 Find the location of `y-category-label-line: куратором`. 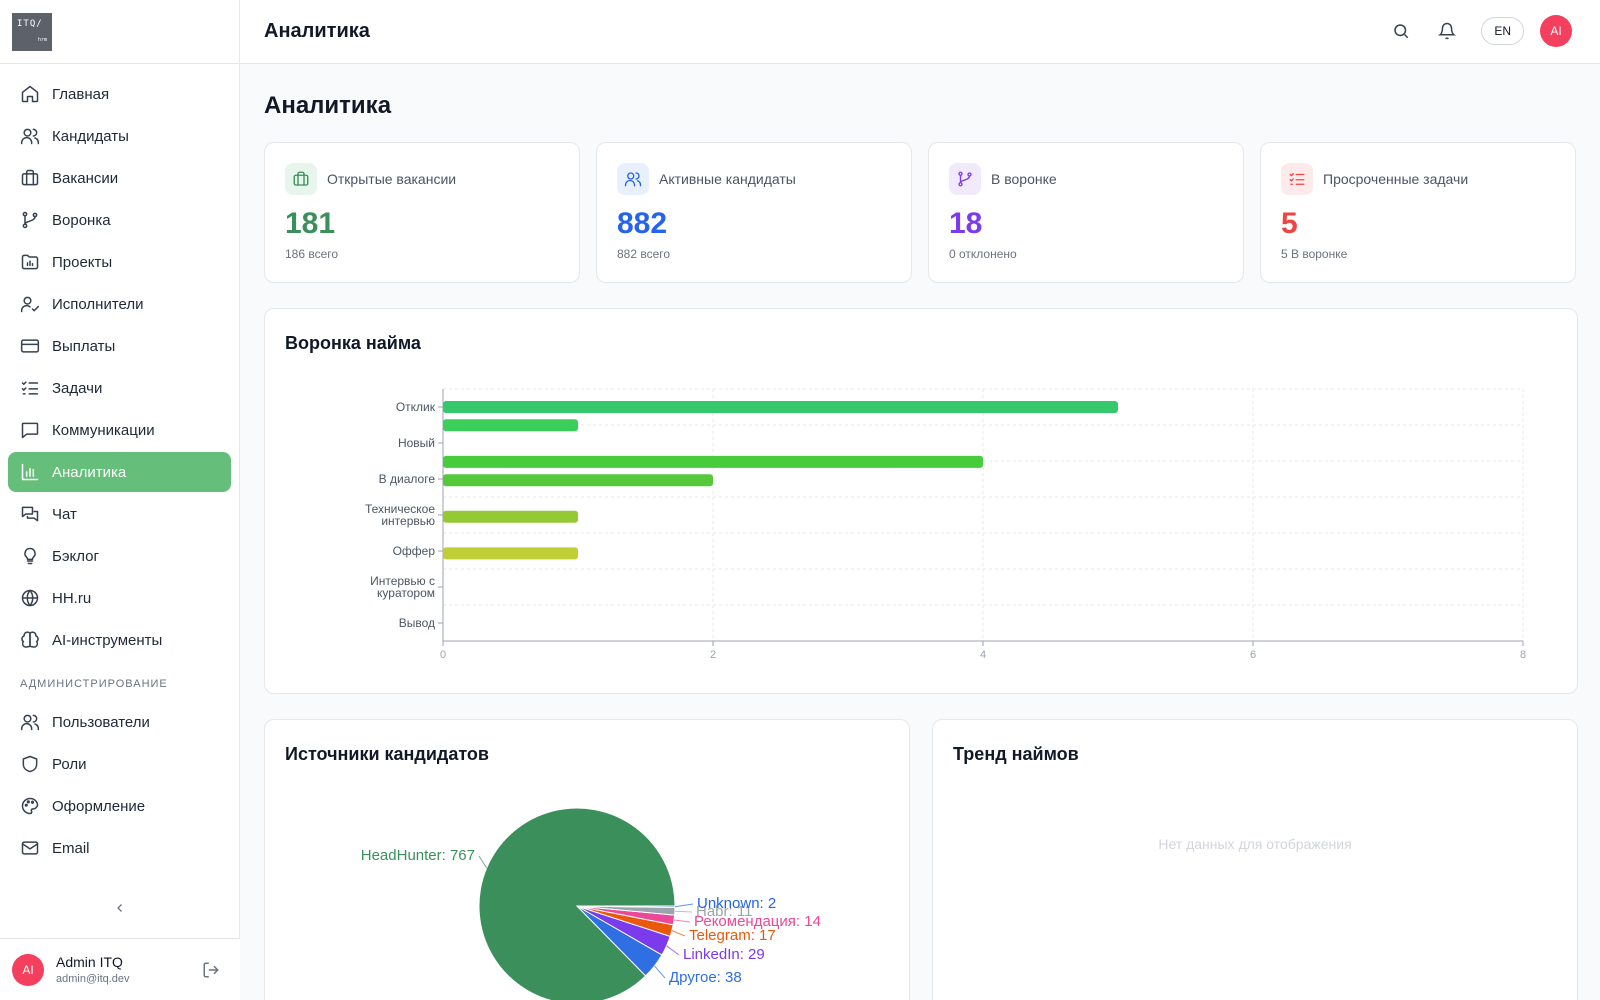

y-category-label-line: куратором is located at coordinates (406, 593).